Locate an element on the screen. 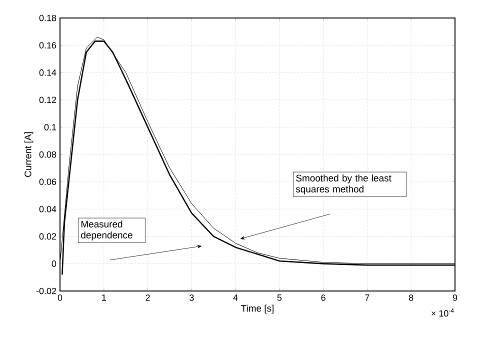 This screenshot has height=342, width=477. x-tick-label: 8 is located at coordinates (411, 297).